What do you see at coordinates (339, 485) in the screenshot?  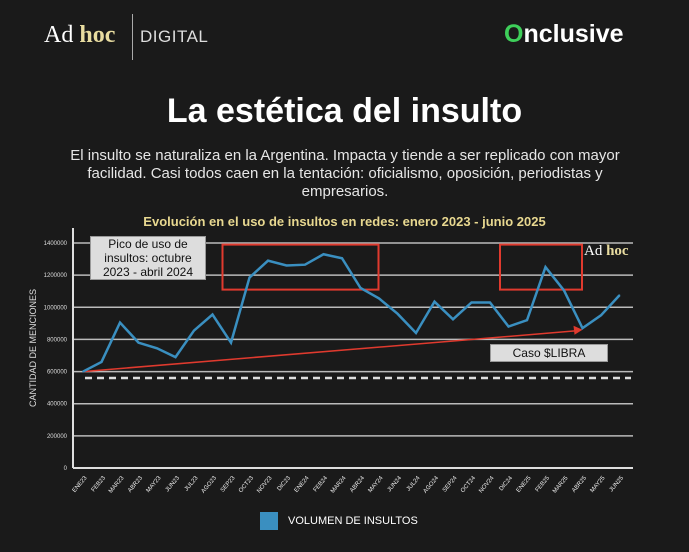 I see `x-tick-label: MAR24` at bounding box center [339, 485].